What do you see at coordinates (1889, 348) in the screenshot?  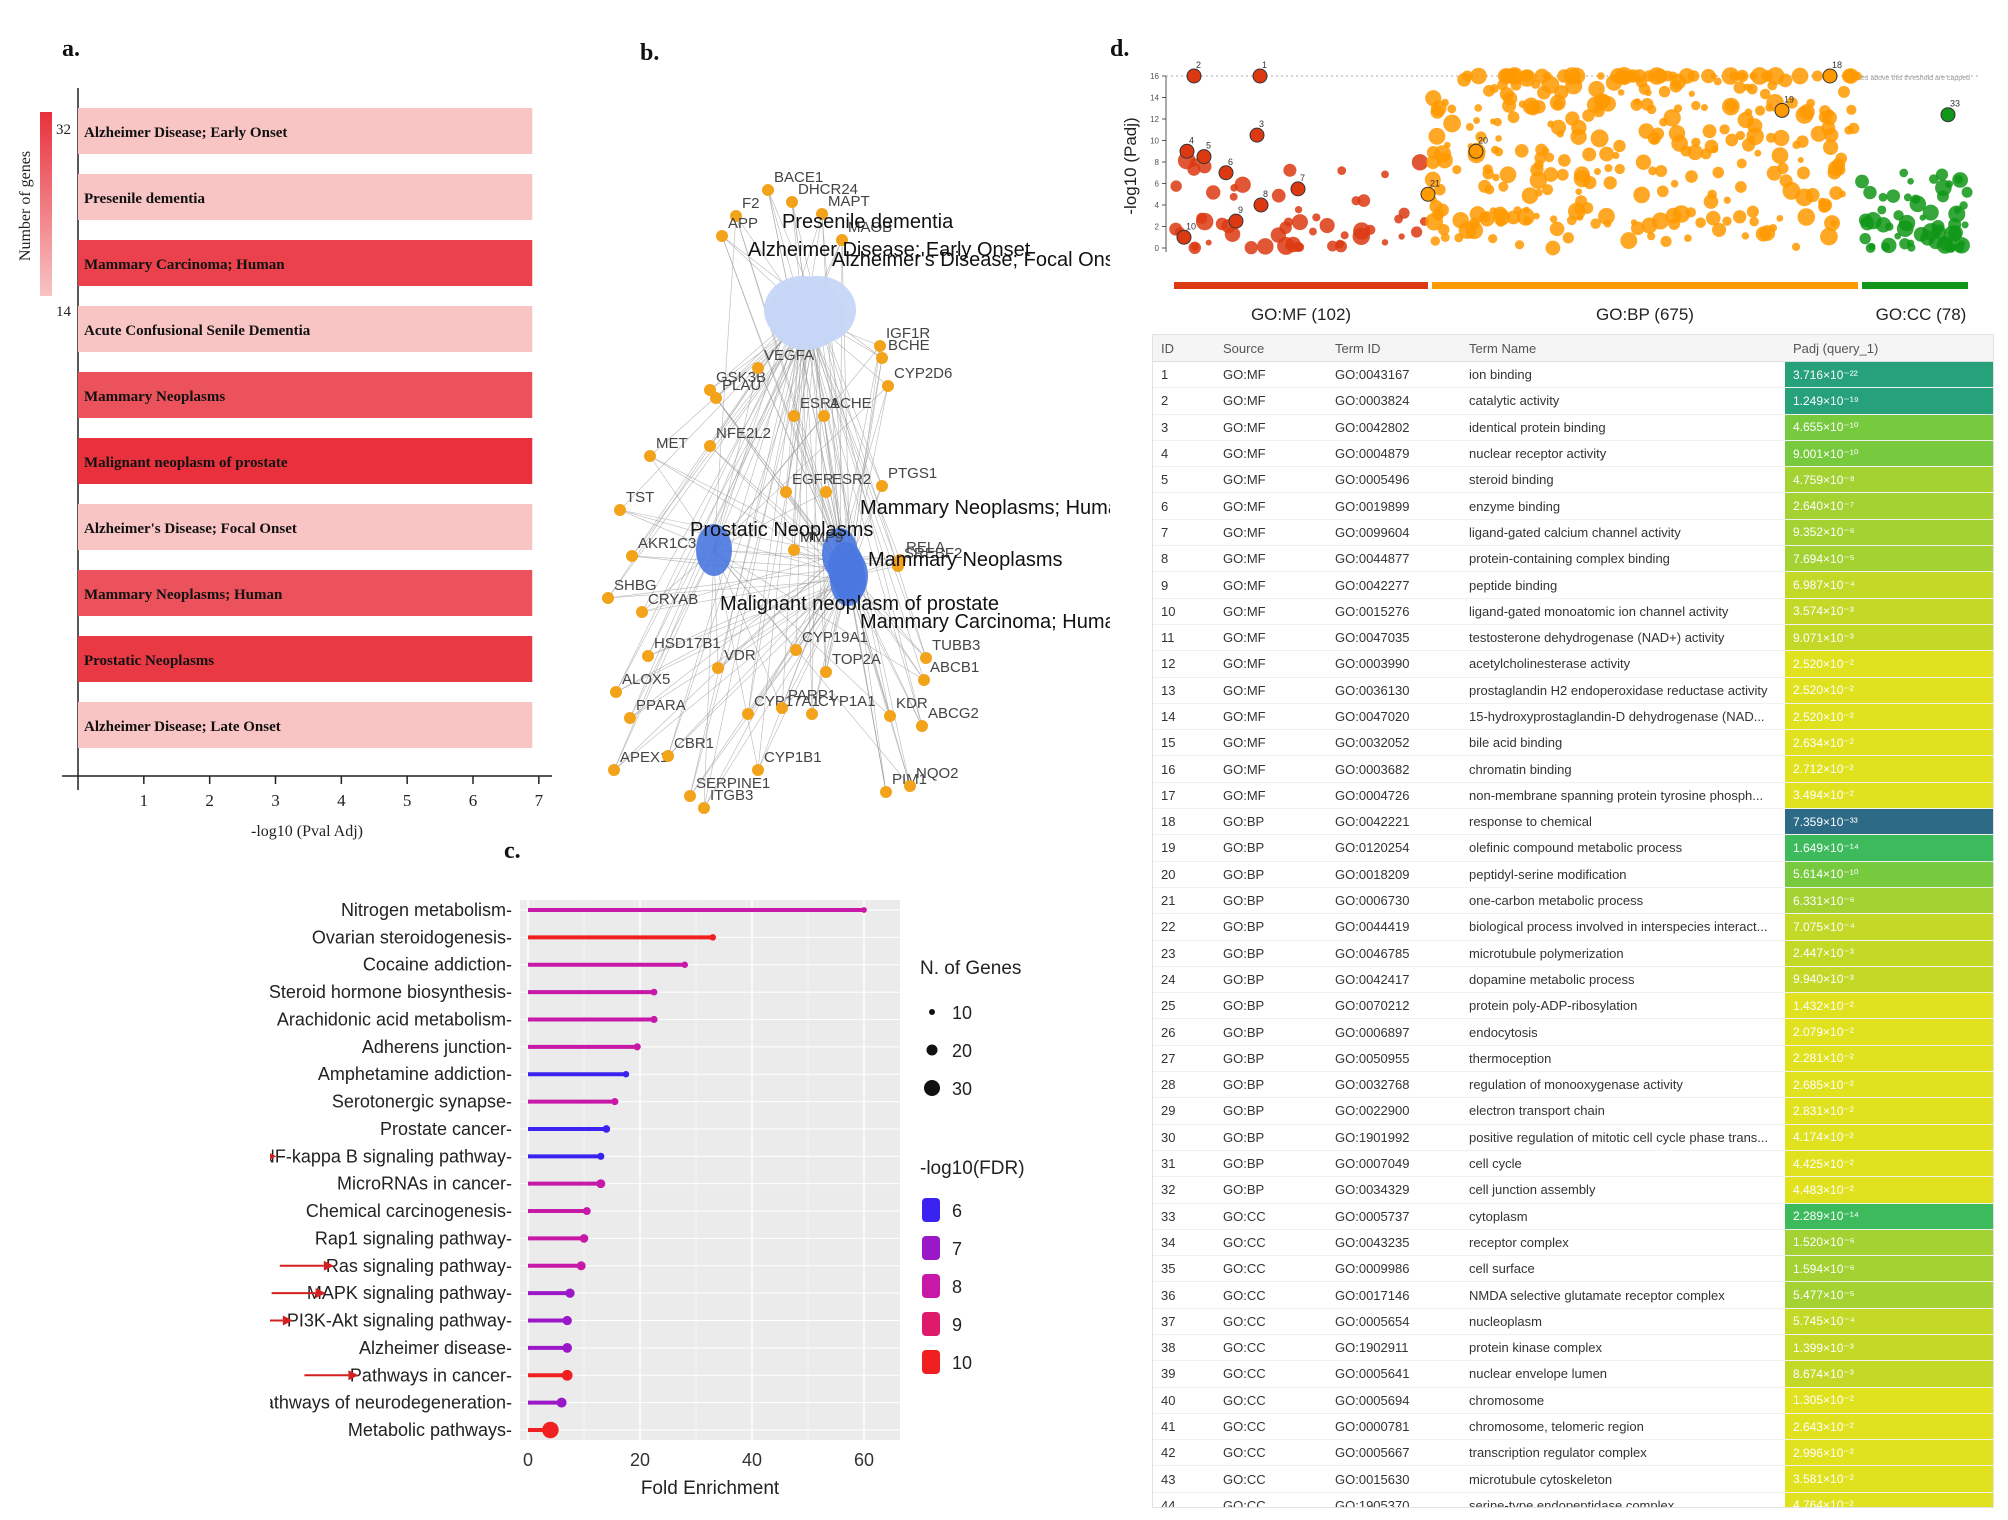 I see `header-padj: Padj (query_1)` at bounding box center [1889, 348].